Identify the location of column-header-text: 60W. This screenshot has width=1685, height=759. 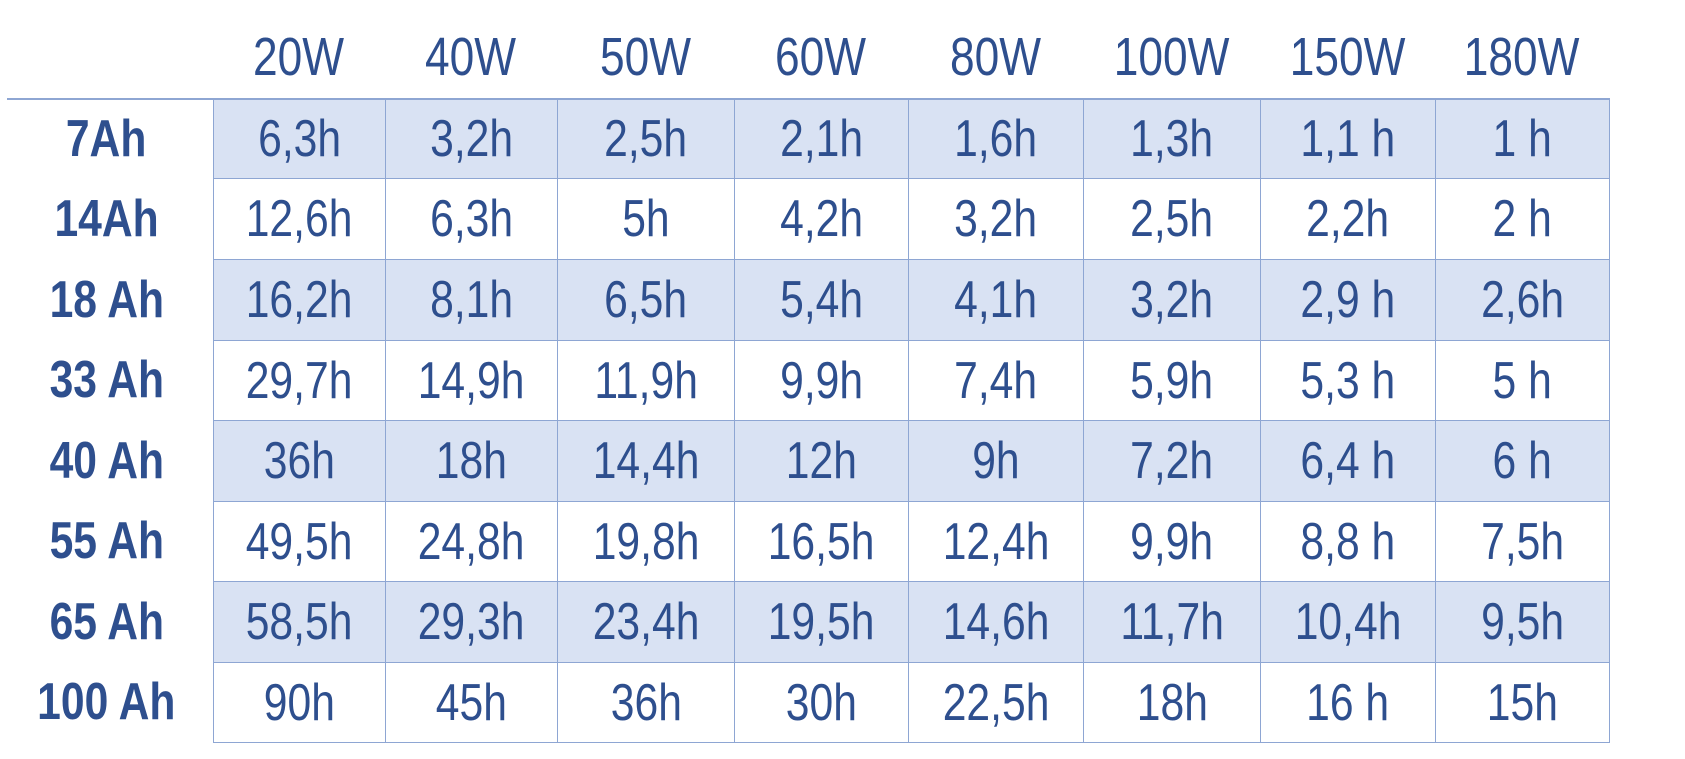
(821, 57).